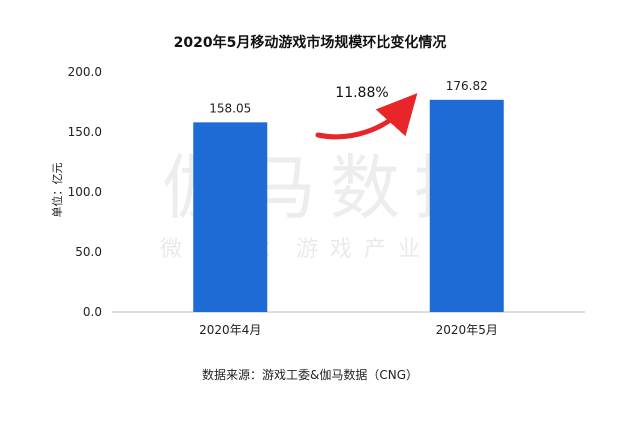  I want to click on category-label-2020-04: 2020年4月, so click(230, 330).